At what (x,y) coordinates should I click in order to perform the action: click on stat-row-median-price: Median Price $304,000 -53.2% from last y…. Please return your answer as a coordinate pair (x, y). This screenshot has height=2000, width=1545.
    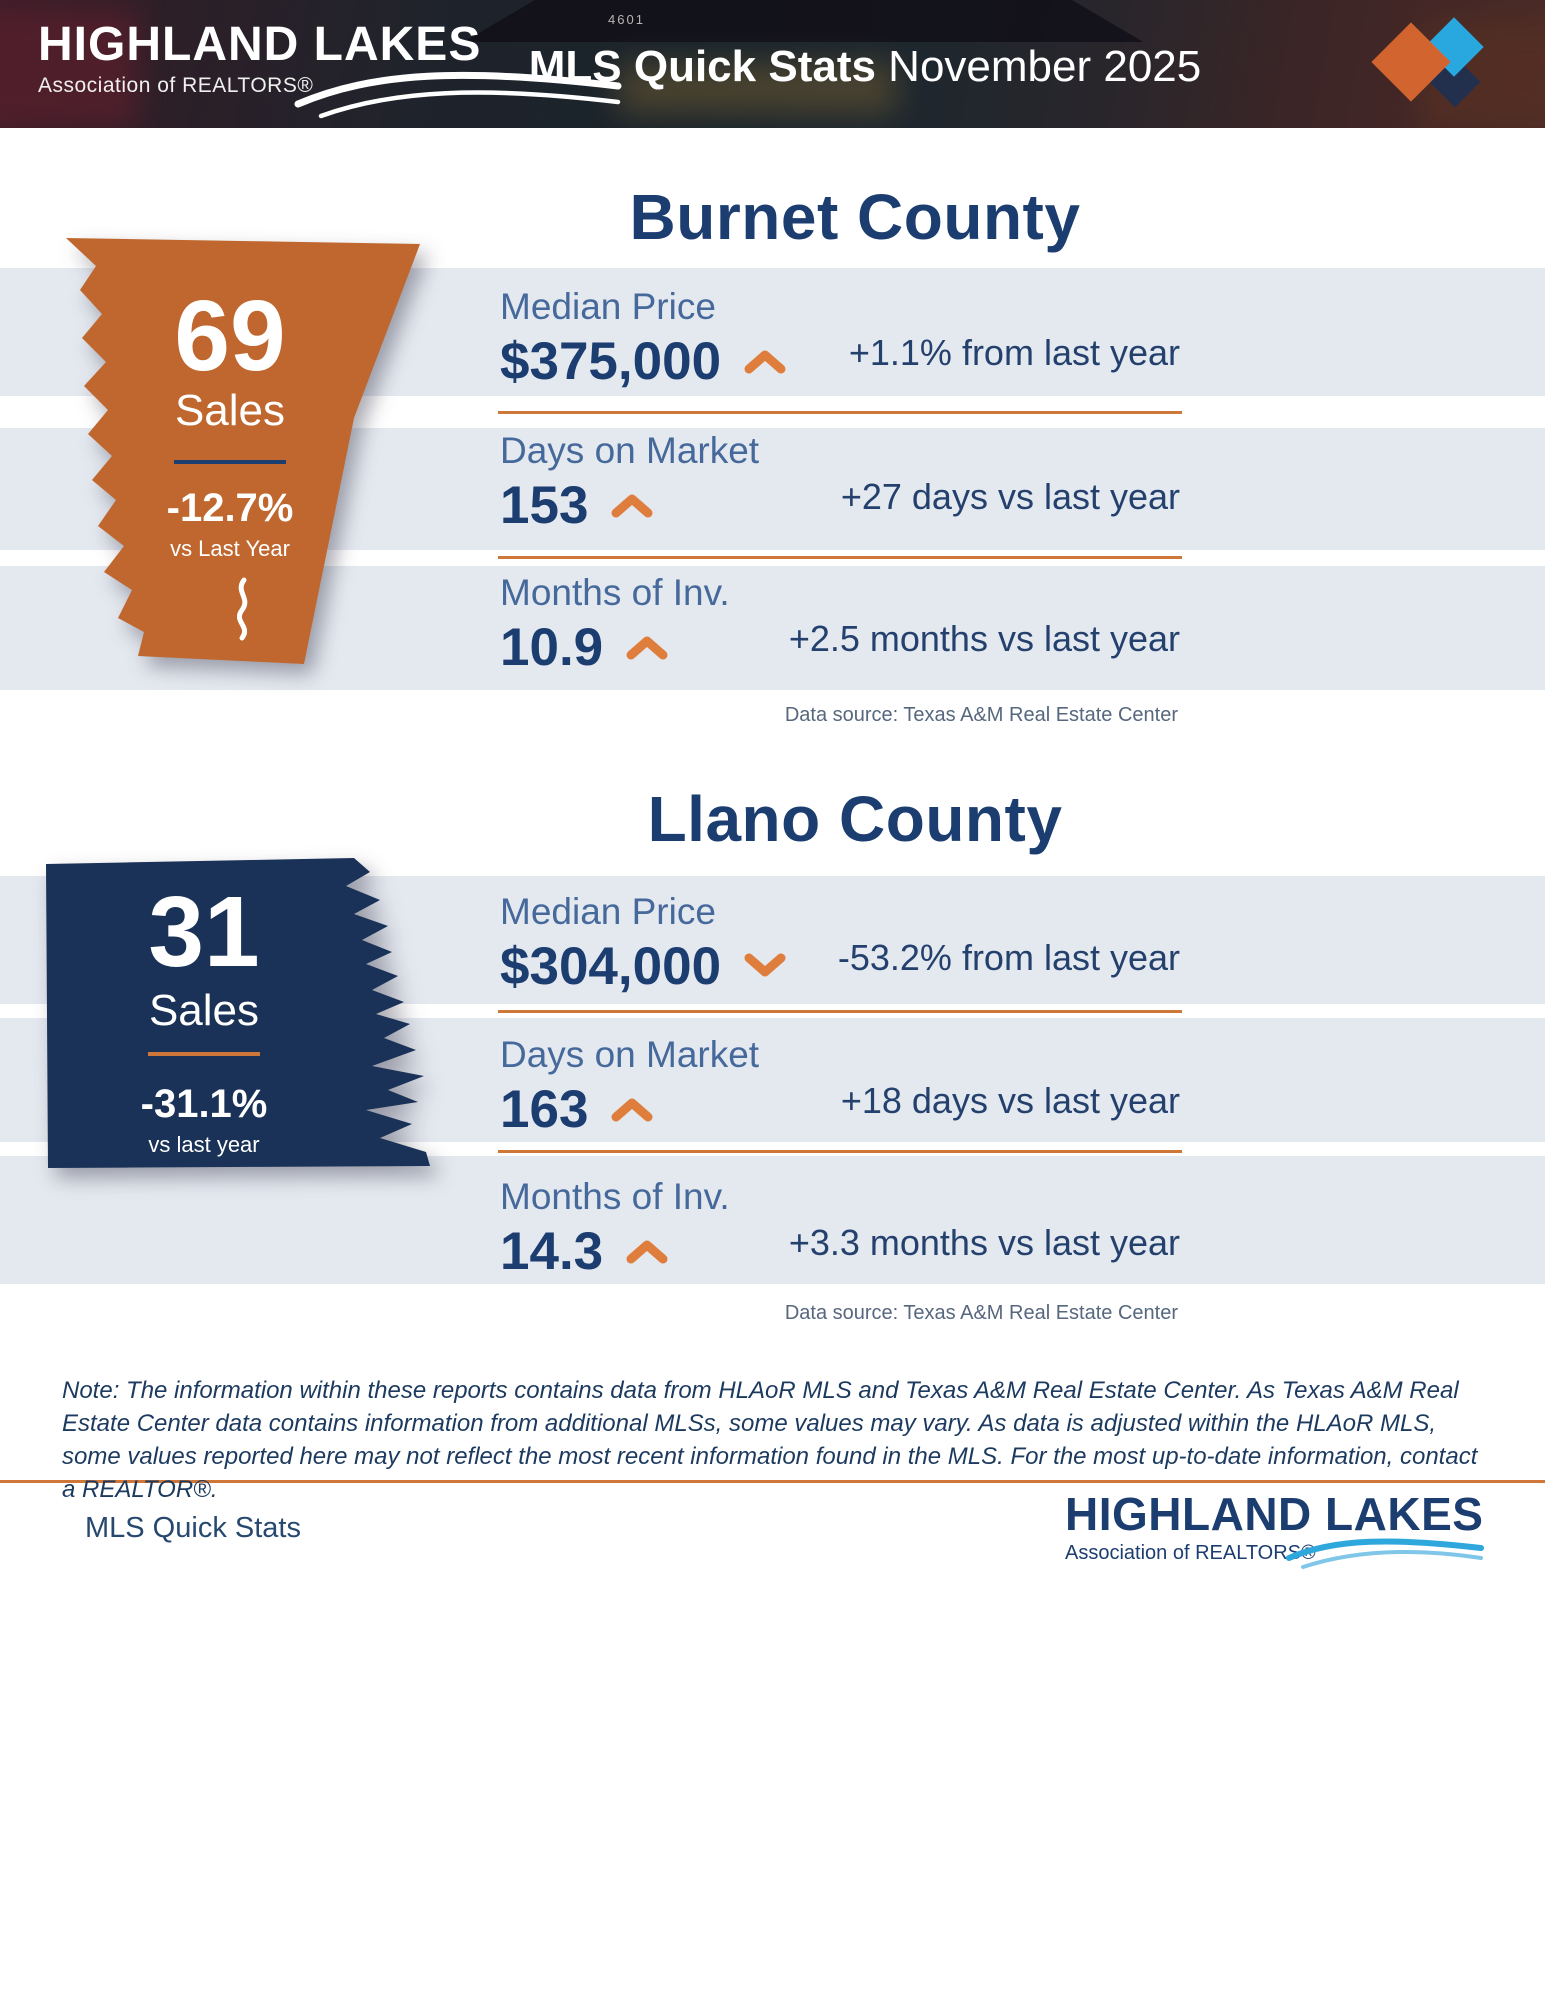
    Looking at the image, I should click on (840, 943).